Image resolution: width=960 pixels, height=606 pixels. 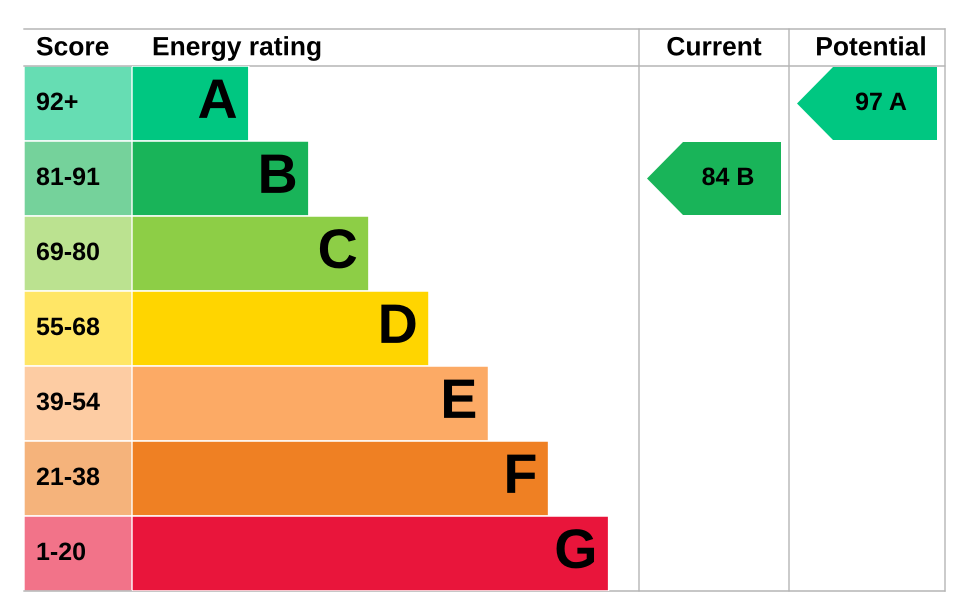 I want to click on y-tick-label: C, so click(x=338, y=248).